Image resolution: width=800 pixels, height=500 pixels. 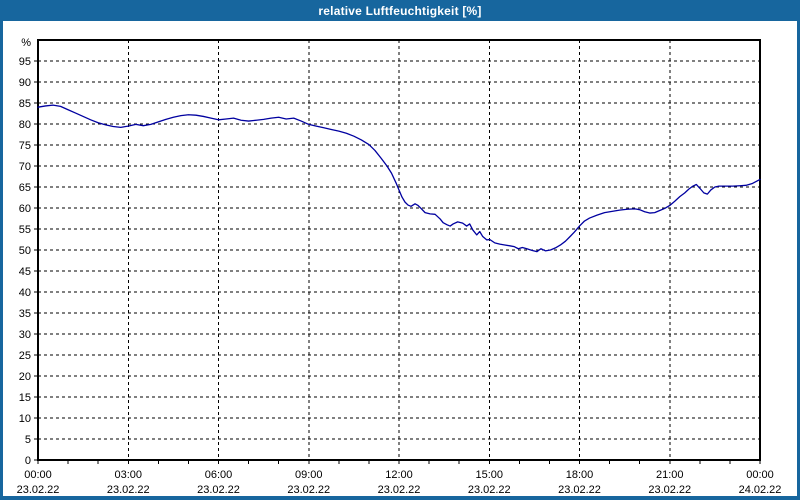 I want to click on svg-text: 25, so click(x=25, y=356).